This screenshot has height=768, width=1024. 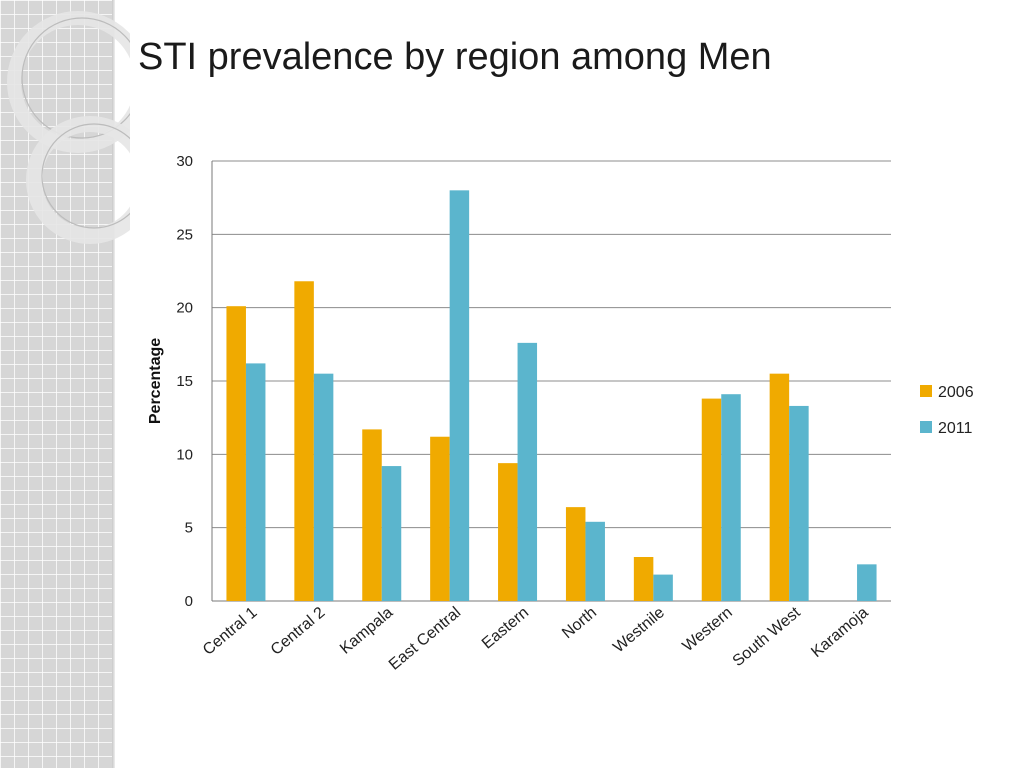 I want to click on bar-2011-karamoja, so click(x=867, y=582).